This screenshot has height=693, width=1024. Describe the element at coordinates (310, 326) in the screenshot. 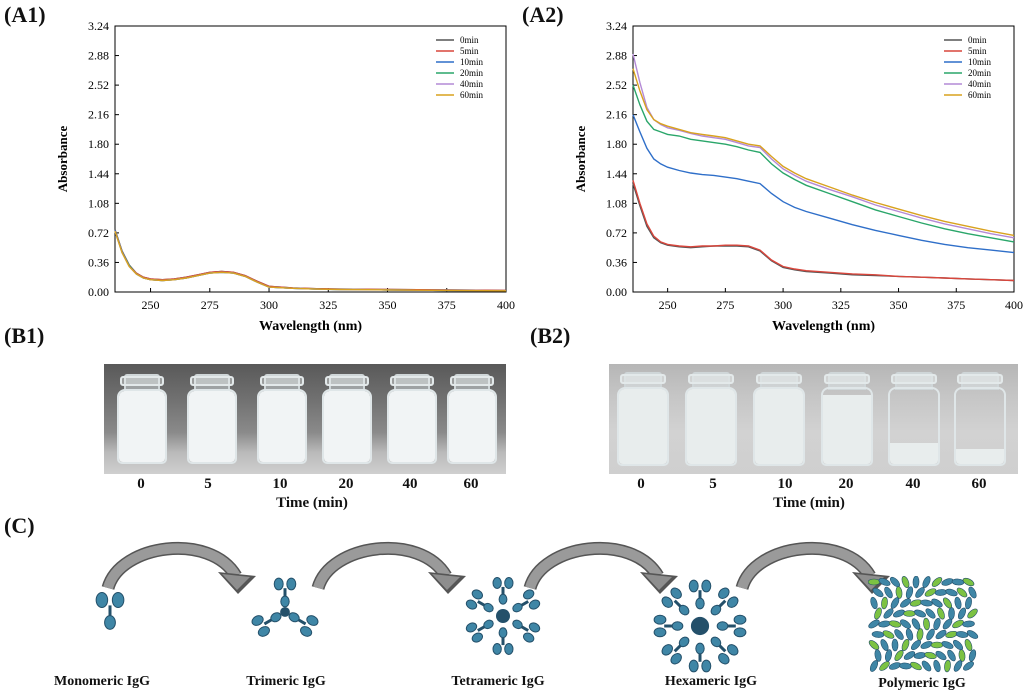

I see `x-axis-label: Wavelength (nm)` at that location.